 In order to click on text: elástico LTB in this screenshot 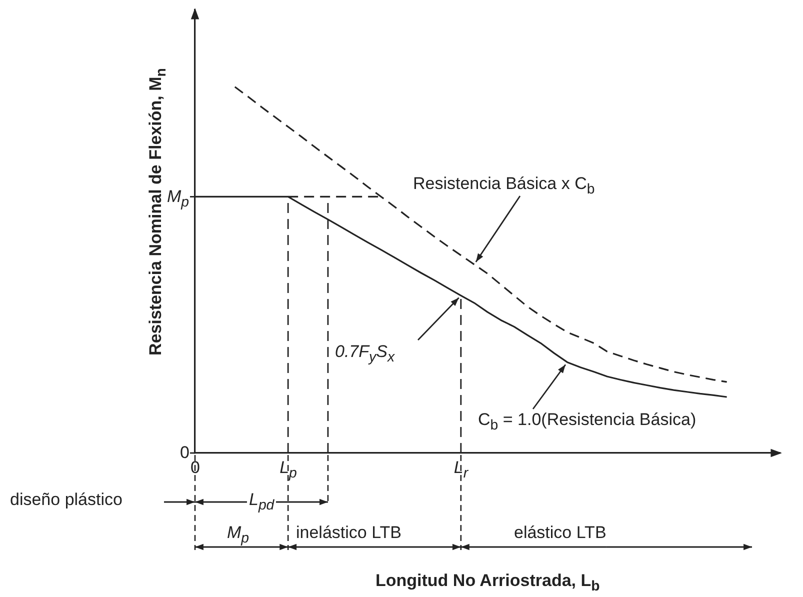, I will do `click(560, 532)`.